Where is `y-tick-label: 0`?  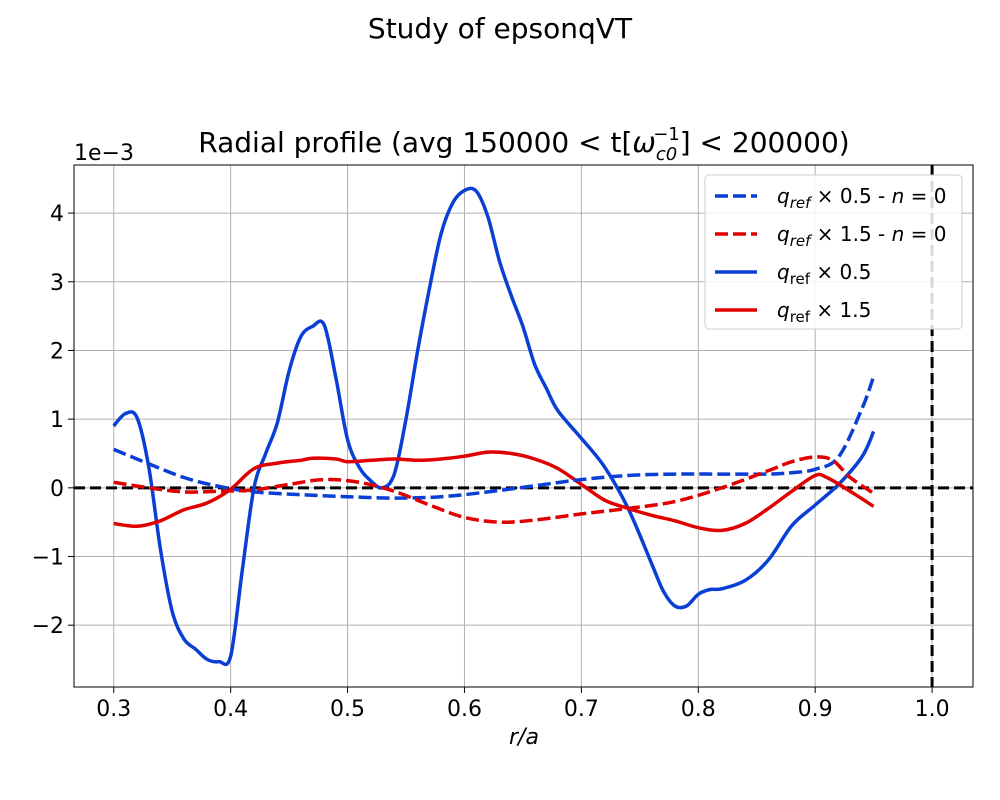 y-tick-label: 0 is located at coordinates (57, 489).